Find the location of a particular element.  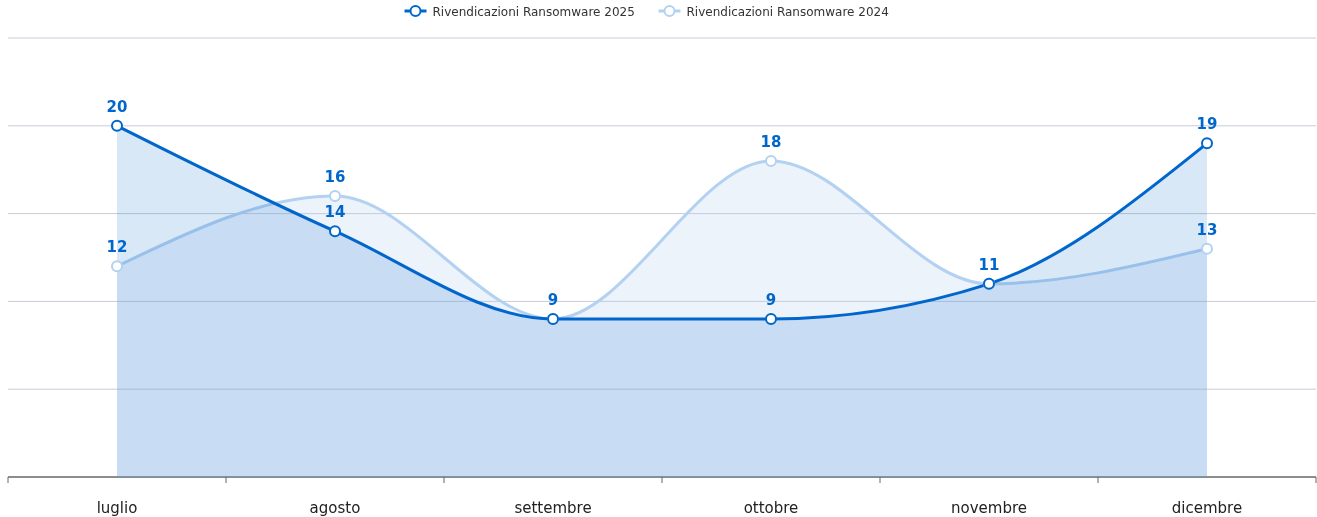

legend-label: Rivendicazioni Ransomware 2024 is located at coordinates (787, 12).